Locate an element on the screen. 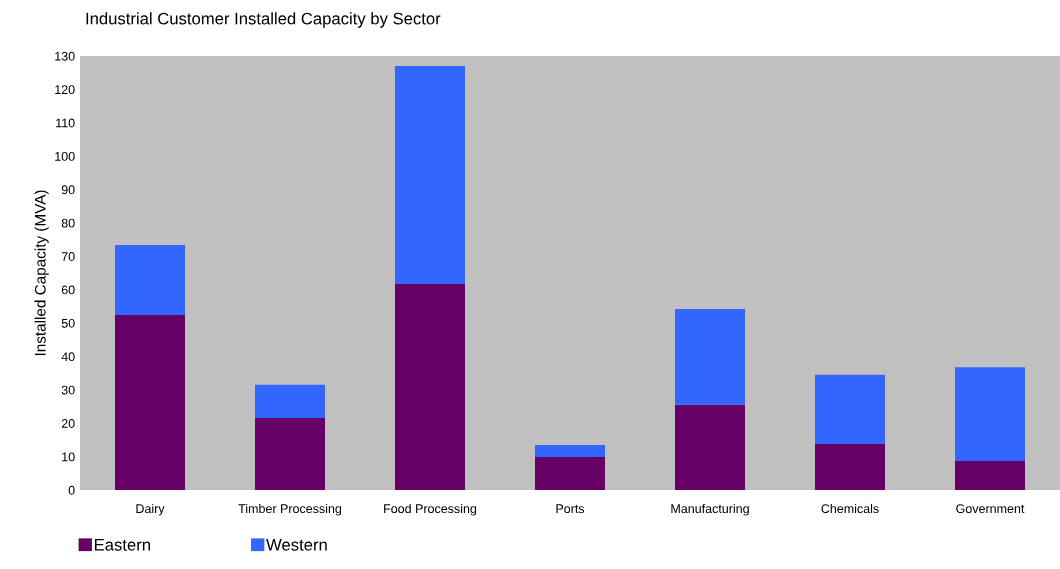  x-tick-label: Manufacturing is located at coordinates (710, 509).